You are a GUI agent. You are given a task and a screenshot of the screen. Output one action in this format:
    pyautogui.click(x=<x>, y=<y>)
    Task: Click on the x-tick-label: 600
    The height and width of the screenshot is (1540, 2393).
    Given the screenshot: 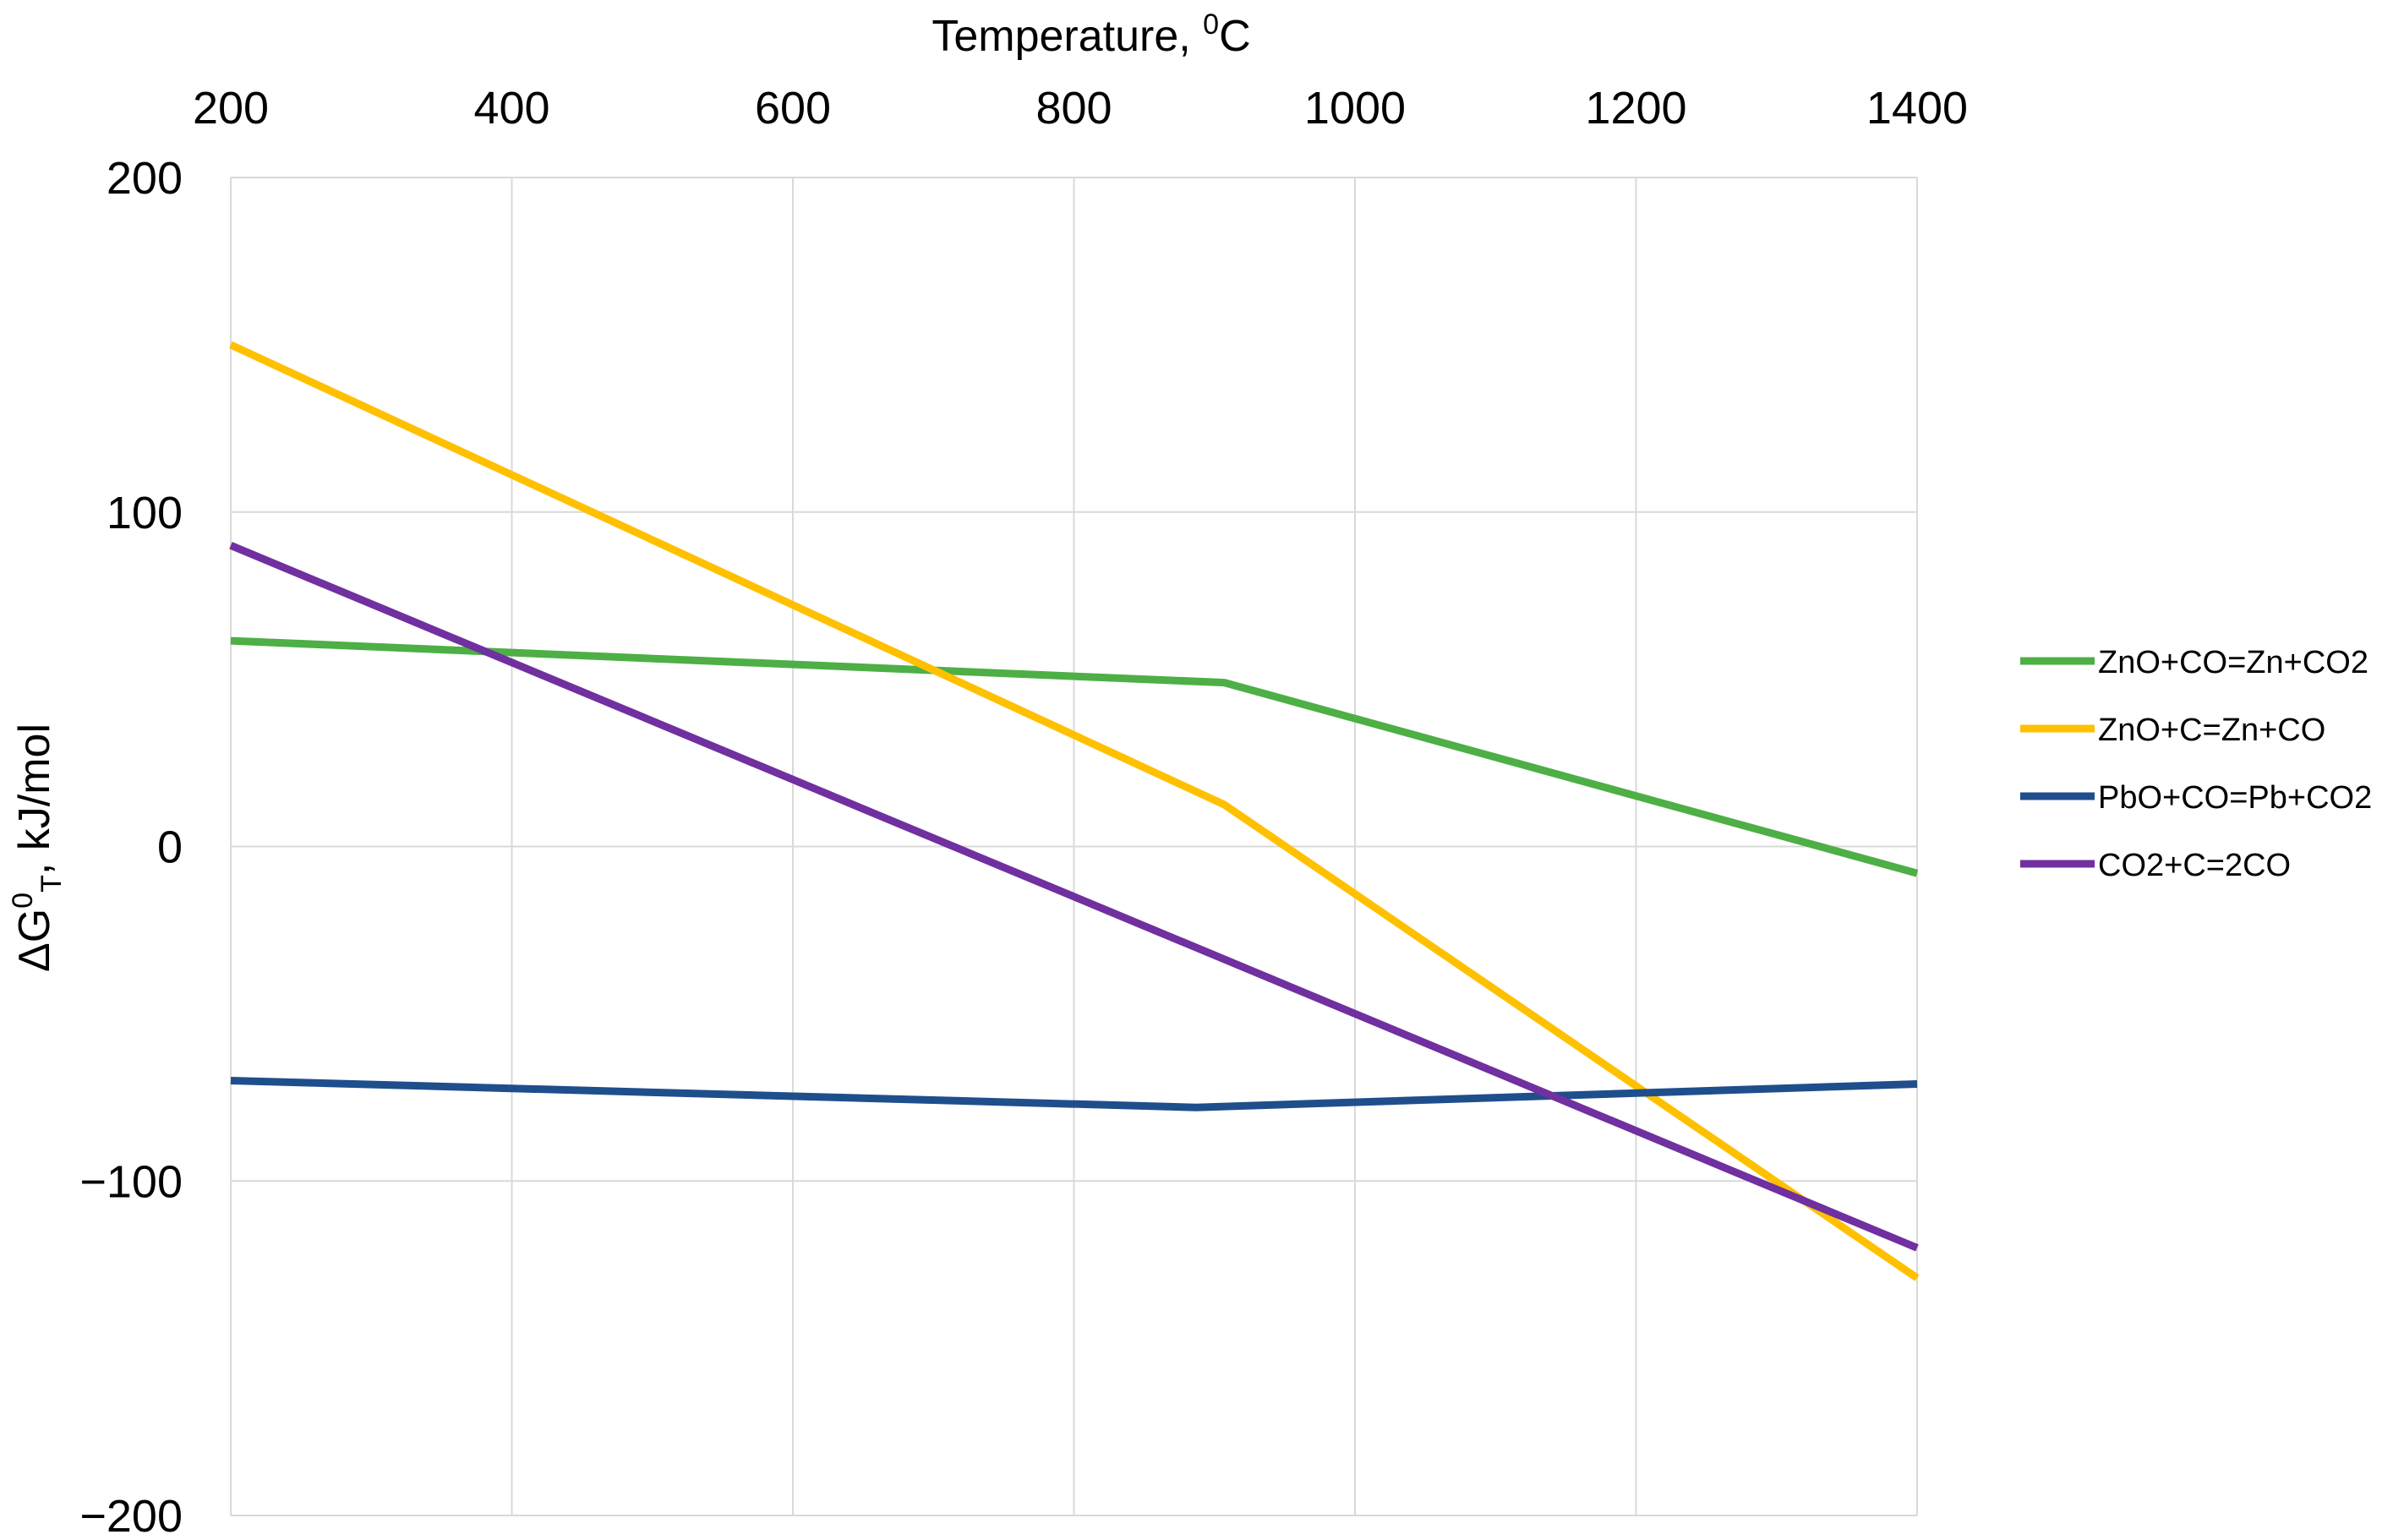 What is the action you would take?
    pyautogui.click(x=793, y=108)
    